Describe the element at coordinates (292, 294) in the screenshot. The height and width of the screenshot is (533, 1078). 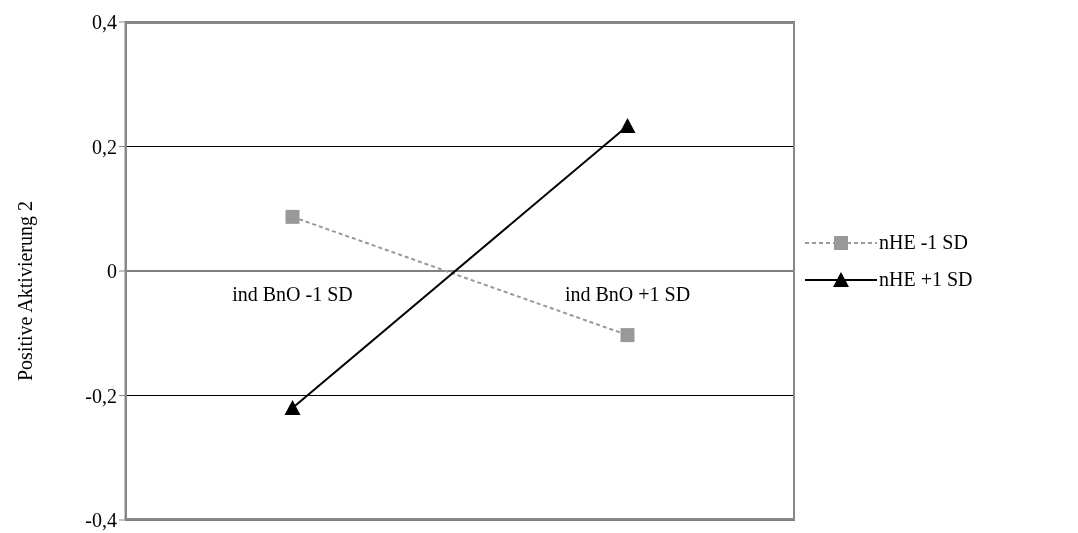
I see `x-tick-label: ind BnO -1 SD` at that location.